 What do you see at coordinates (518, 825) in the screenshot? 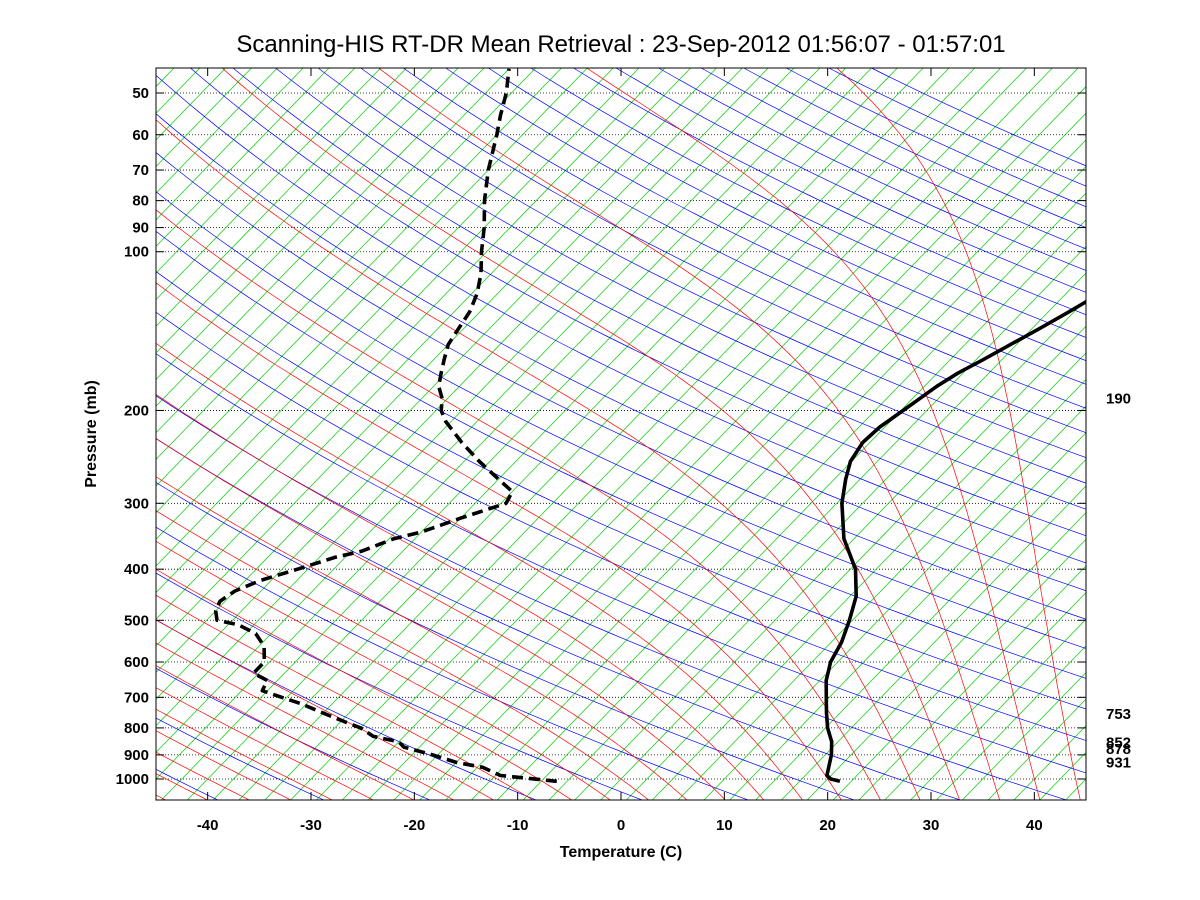
I see `x-tick-label: -10` at bounding box center [518, 825].